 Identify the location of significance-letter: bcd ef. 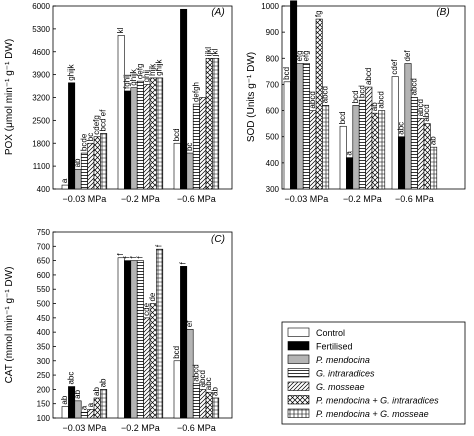
(103, 120).